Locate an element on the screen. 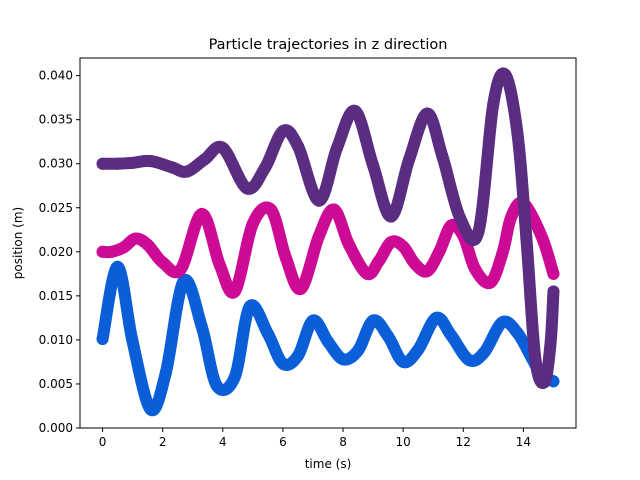 Image resolution: width=640 pixels, height=480 pixels. y-tick-label: 0.000 is located at coordinates (56, 428).